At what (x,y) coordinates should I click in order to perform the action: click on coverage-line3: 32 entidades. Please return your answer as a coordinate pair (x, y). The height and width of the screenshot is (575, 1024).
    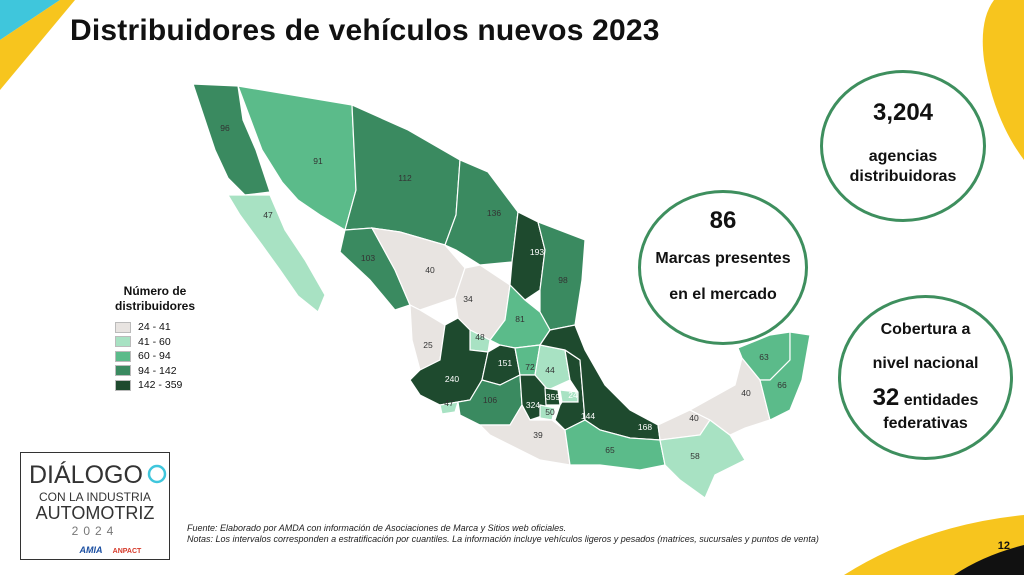
    Looking at the image, I should click on (925, 398).